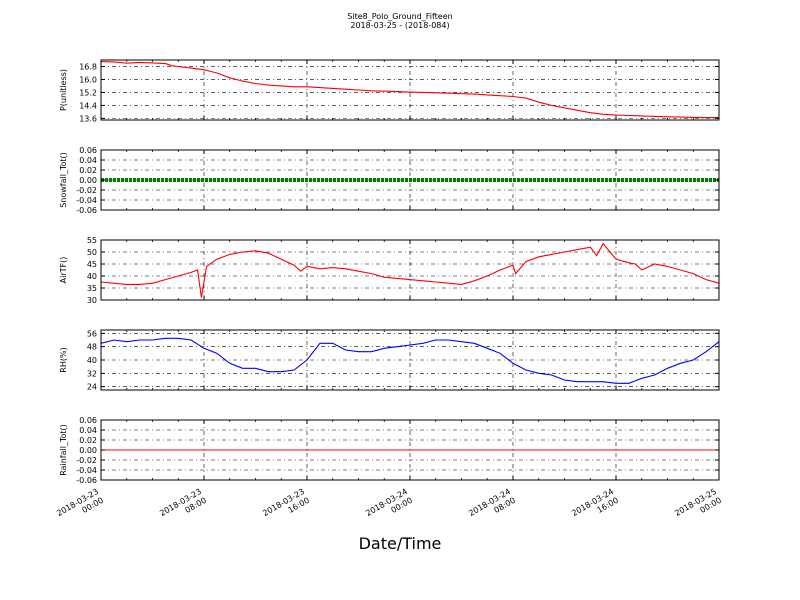 The image size is (800, 600). What do you see at coordinates (63, 180) in the screenshot?
I see `y-axis-label: Snowfall_Tot()` at bounding box center [63, 180].